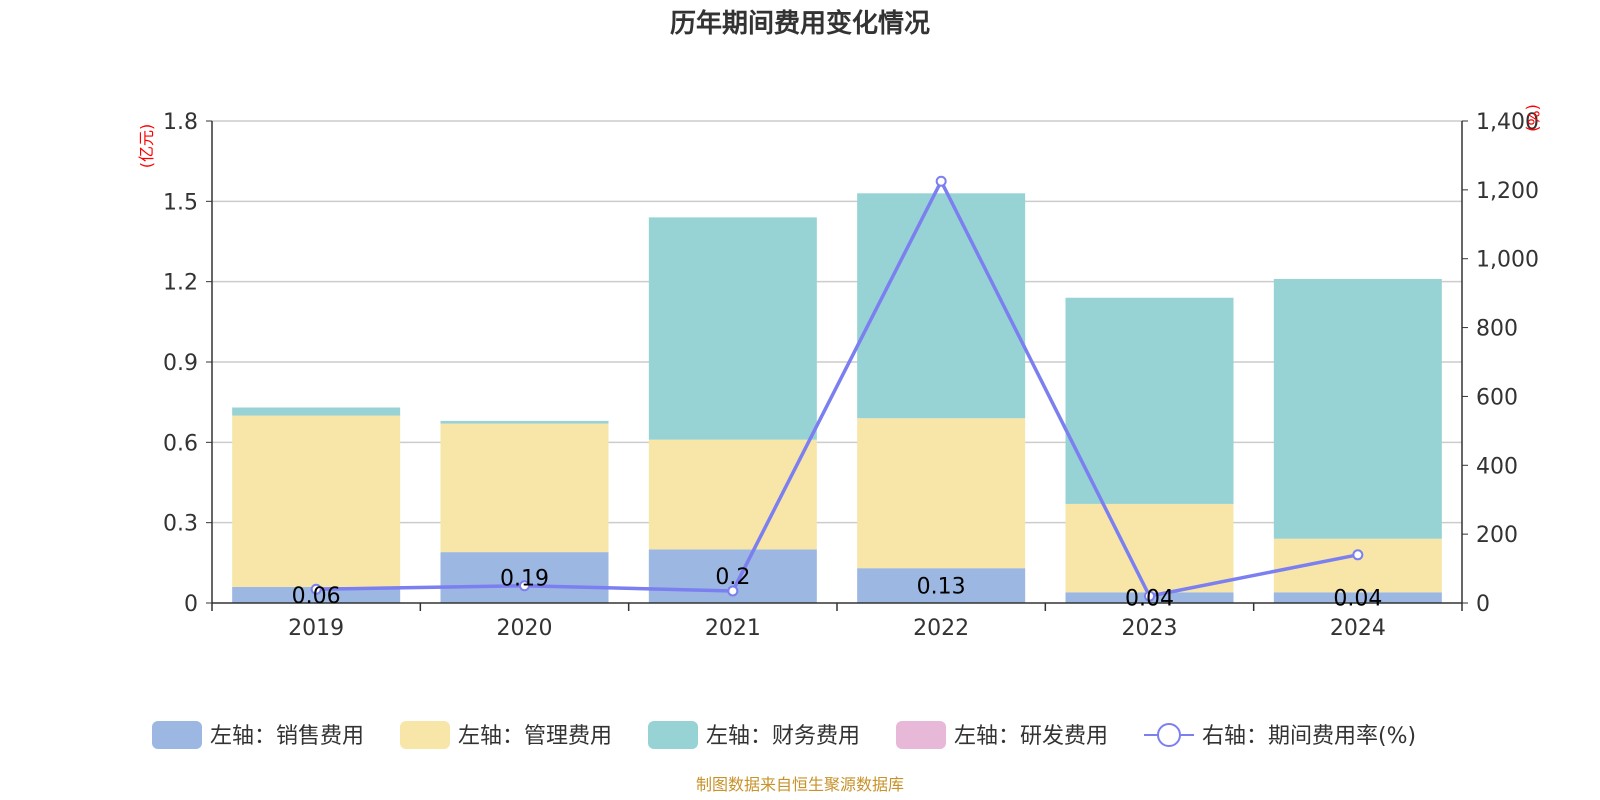  I want to click on legend-label: 左轴：财务费用, so click(783, 736).